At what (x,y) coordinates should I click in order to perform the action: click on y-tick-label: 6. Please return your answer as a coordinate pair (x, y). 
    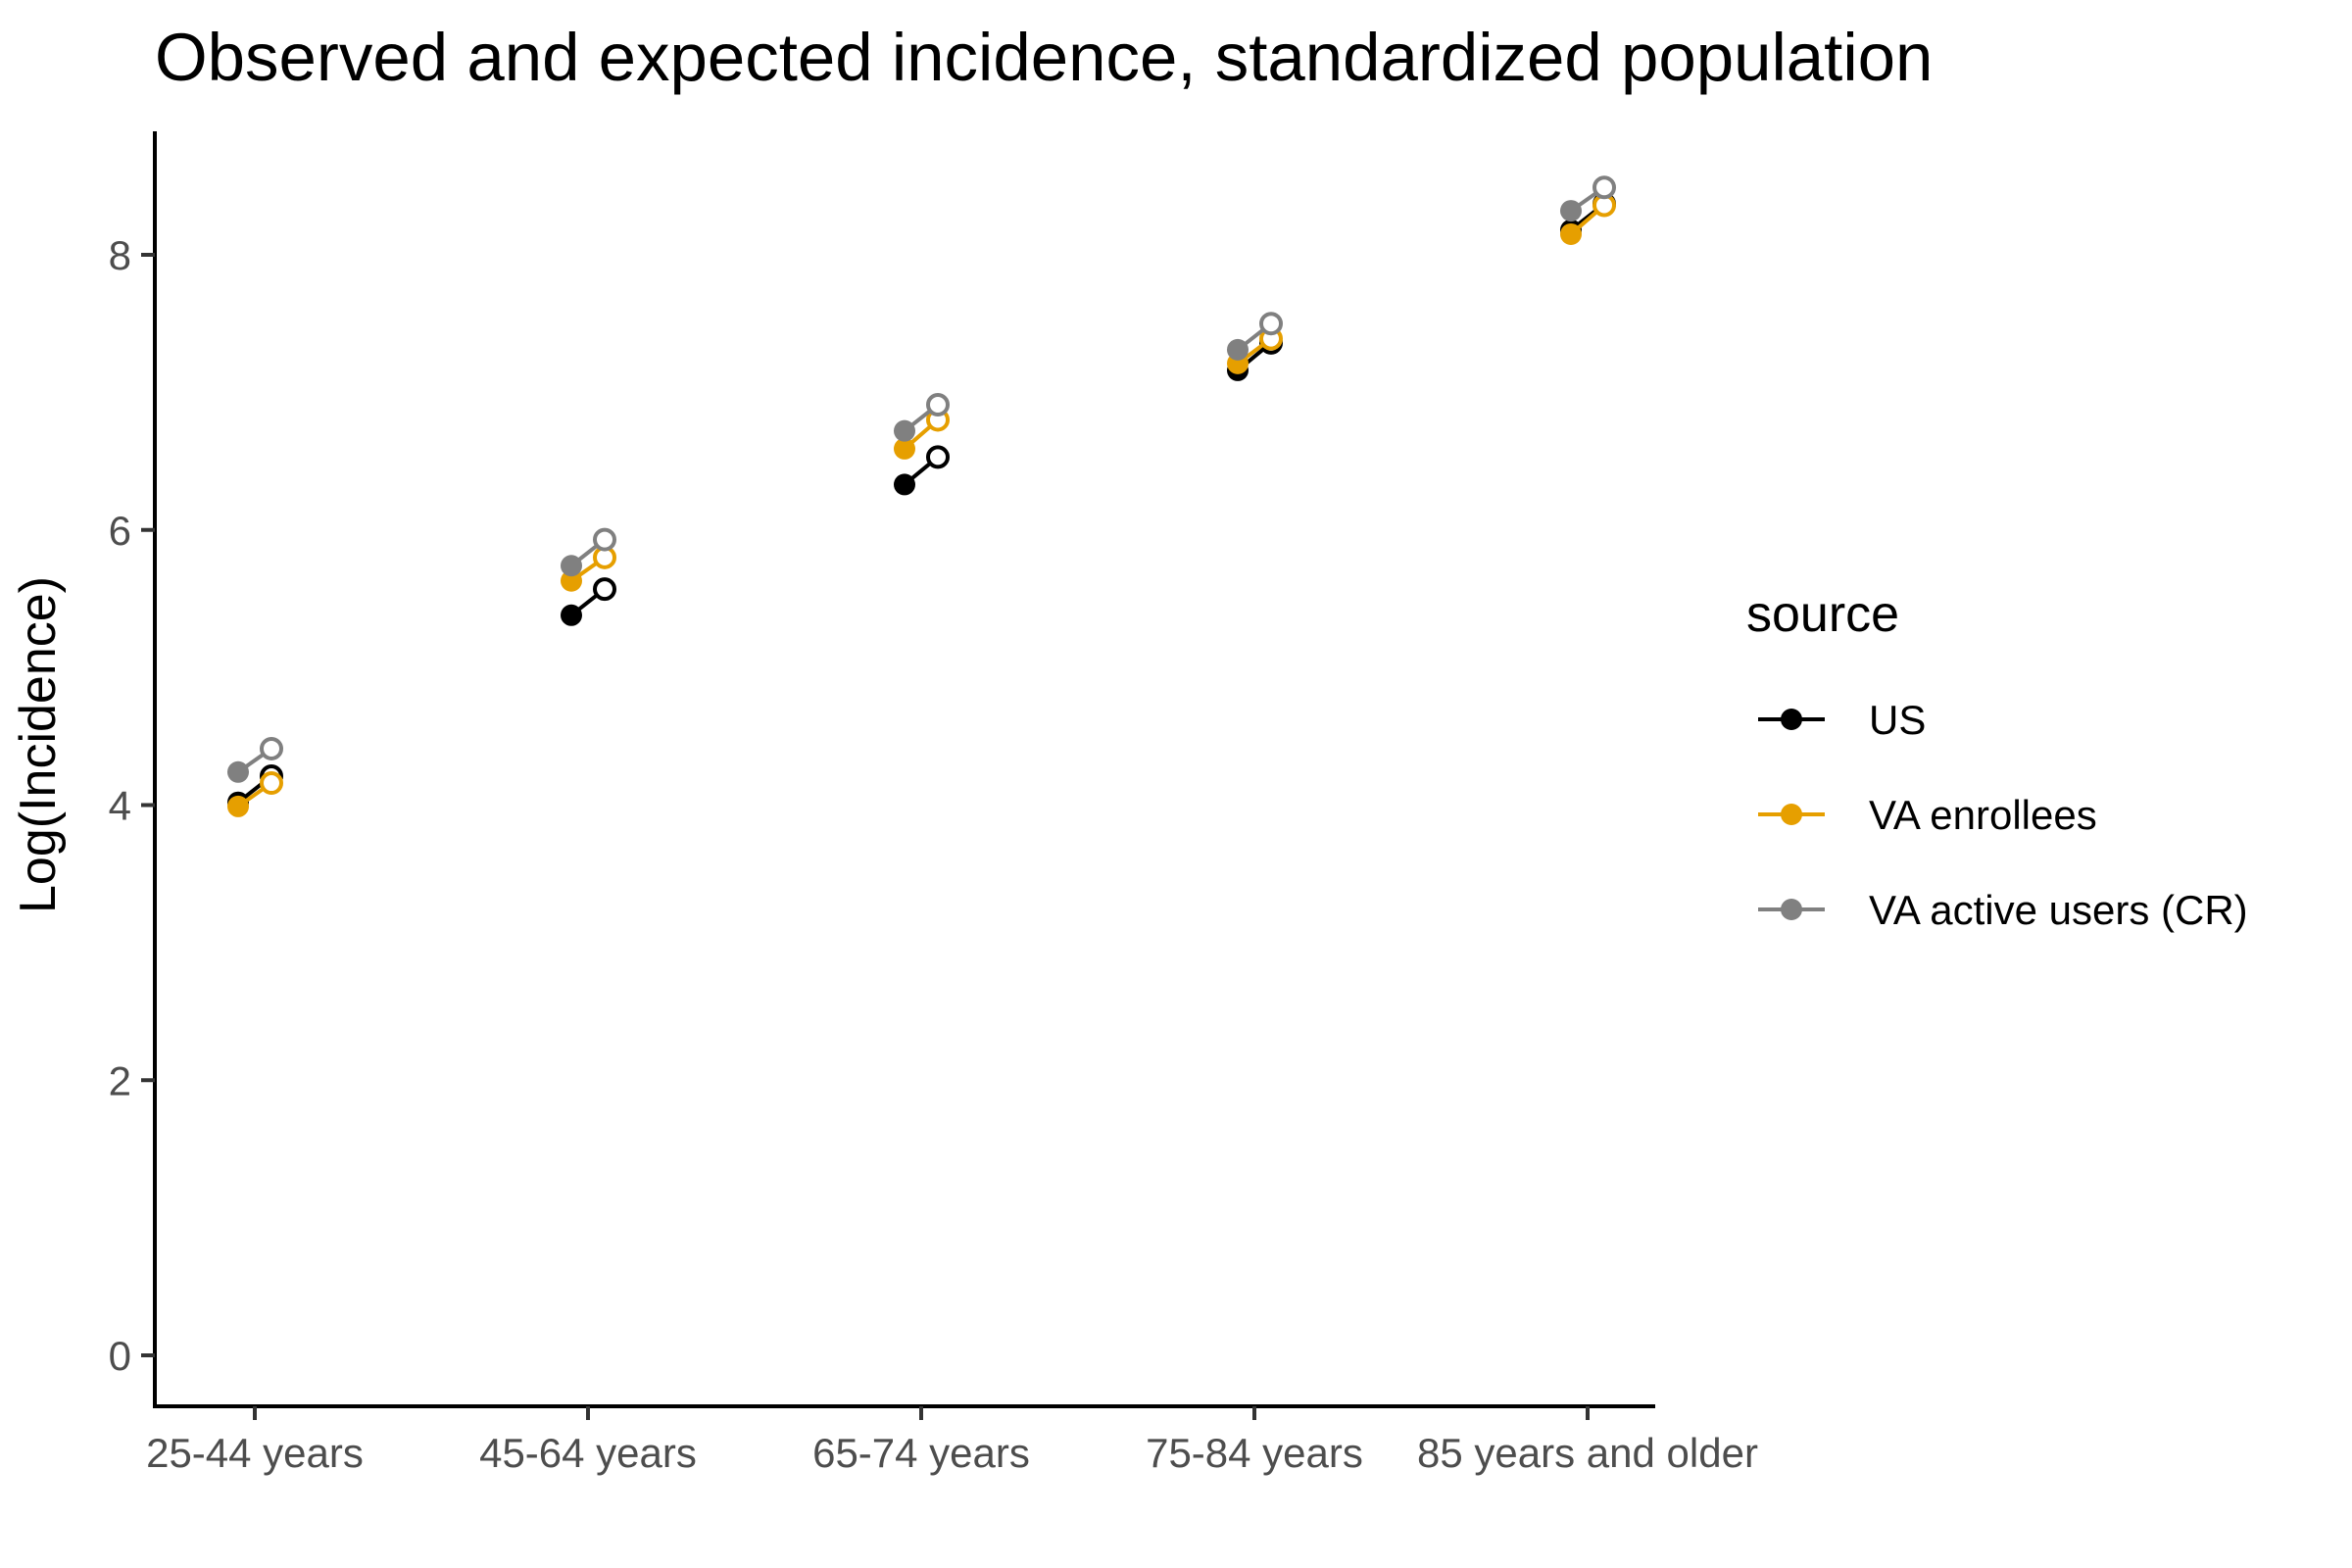
    Looking at the image, I should click on (120, 531).